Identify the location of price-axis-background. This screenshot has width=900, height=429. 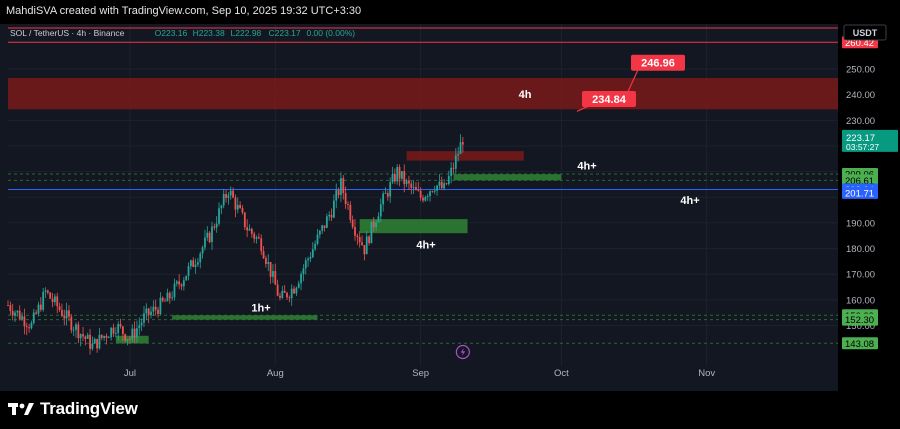
(869, 207).